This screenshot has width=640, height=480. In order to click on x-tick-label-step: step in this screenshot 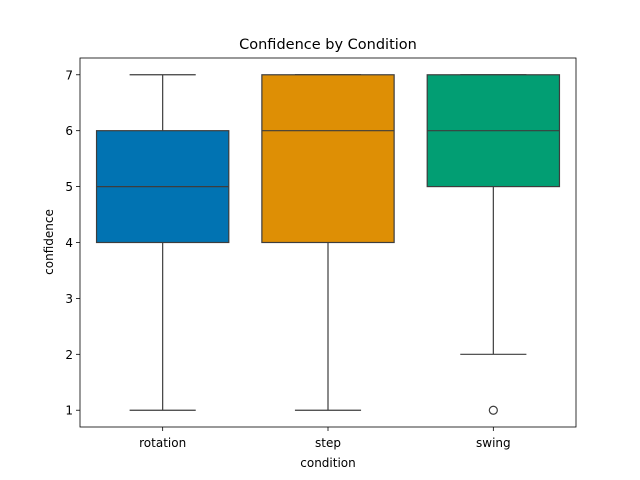, I will do `click(328, 443)`.